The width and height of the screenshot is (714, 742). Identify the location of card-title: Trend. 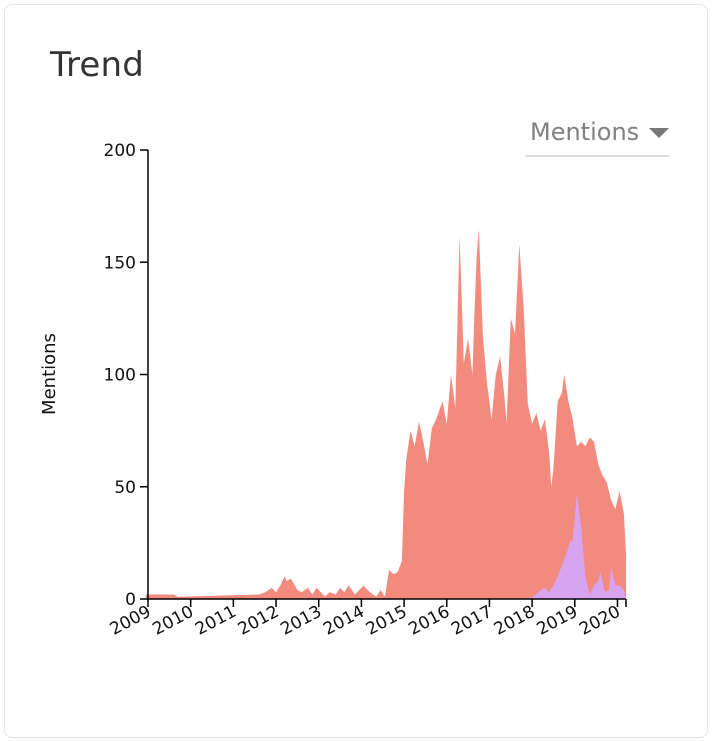
(97, 65).